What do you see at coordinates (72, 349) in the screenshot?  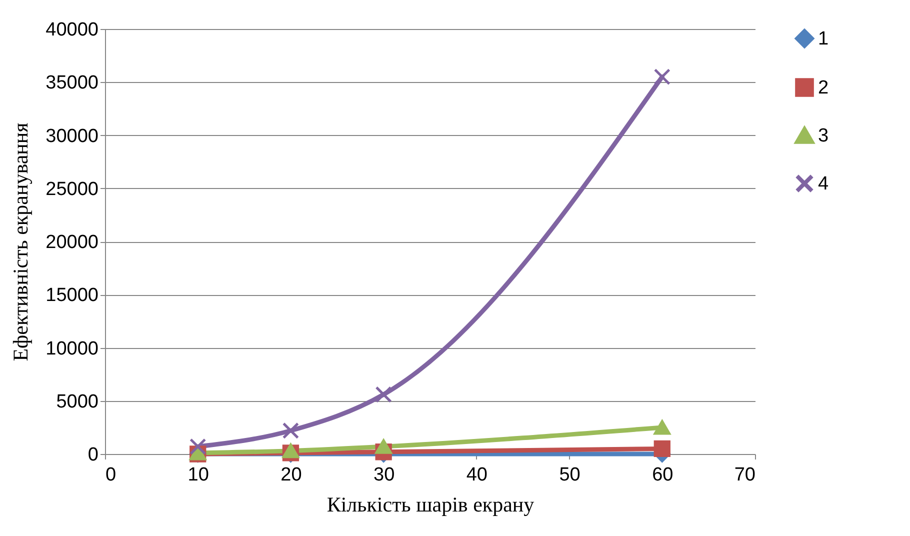 I see `y-tick-label: 10000` at bounding box center [72, 349].